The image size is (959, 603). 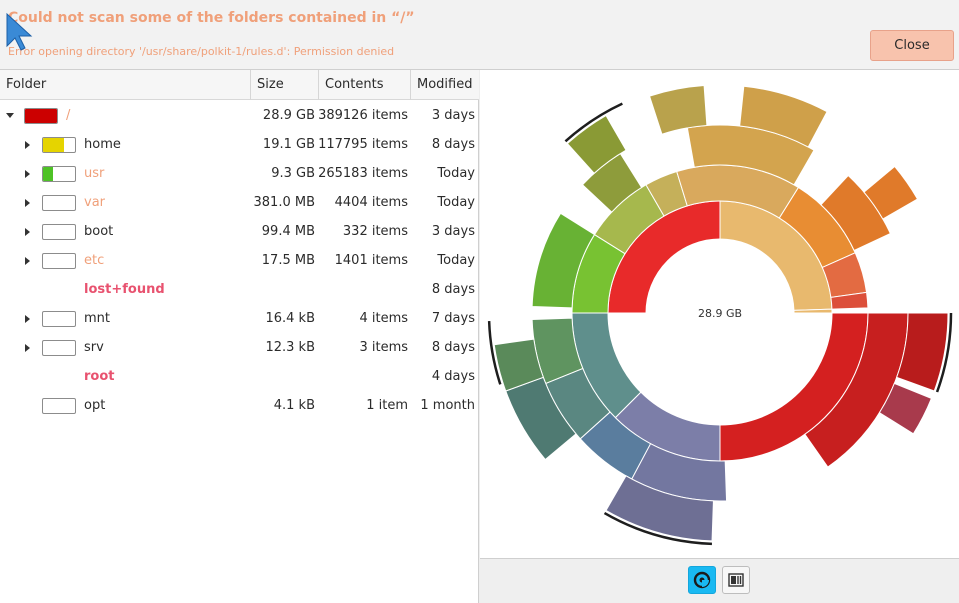 What do you see at coordinates (453, 376) in the screenshot?
I see `folder-modified: 4 days` at bounding box center [453, 376].